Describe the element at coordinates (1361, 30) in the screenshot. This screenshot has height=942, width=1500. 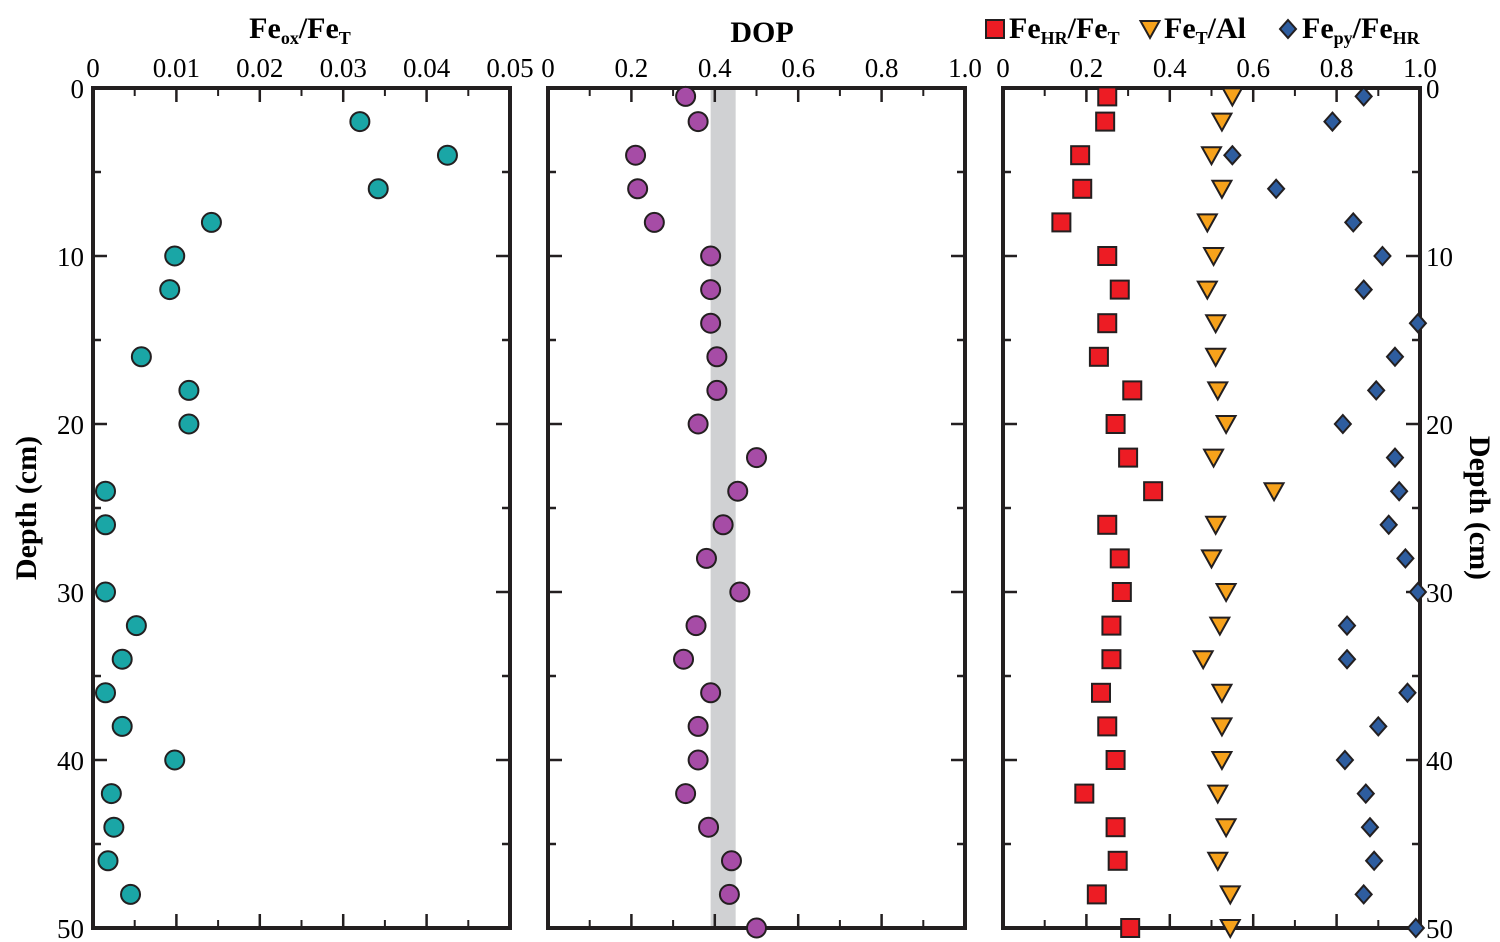
I see `legend-label: Fepy/FeHR` at that location.